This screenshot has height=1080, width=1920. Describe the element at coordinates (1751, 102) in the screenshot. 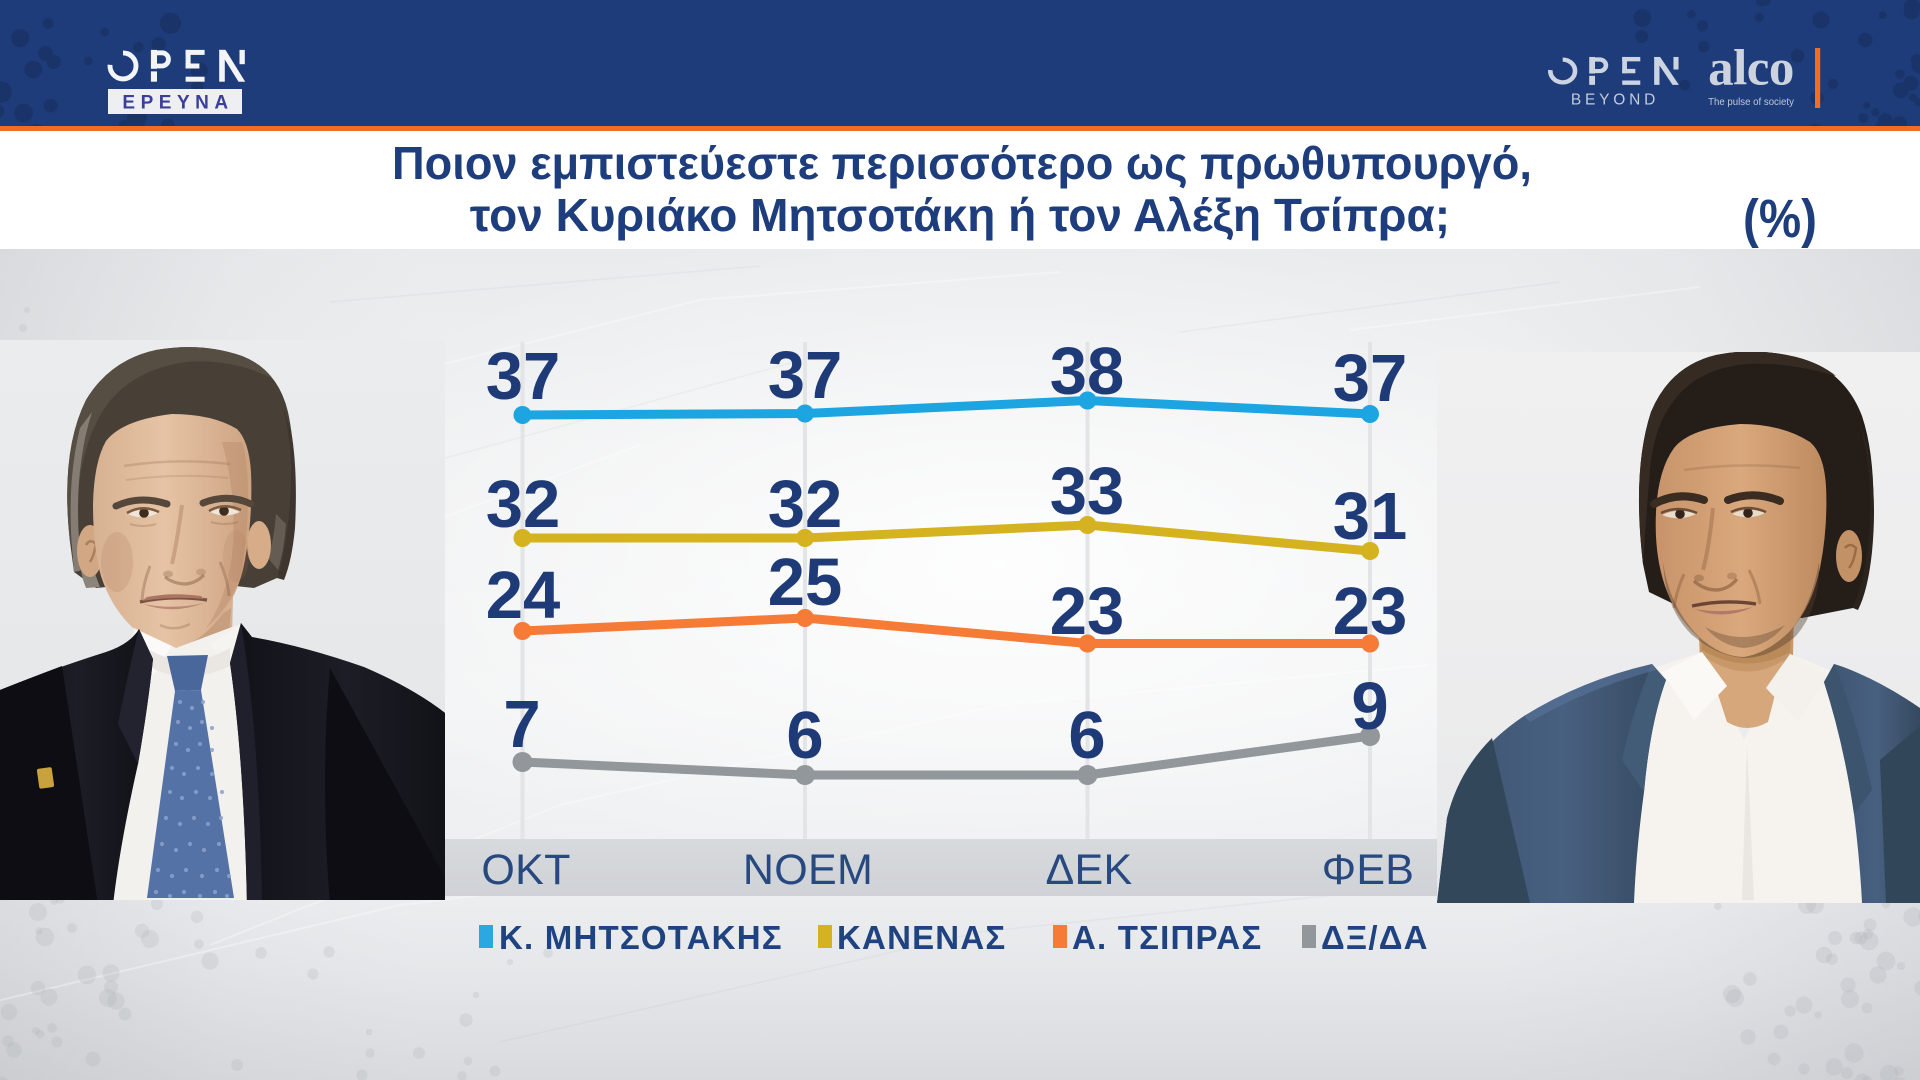

I see `svg-text: The pulse of society` at that location.